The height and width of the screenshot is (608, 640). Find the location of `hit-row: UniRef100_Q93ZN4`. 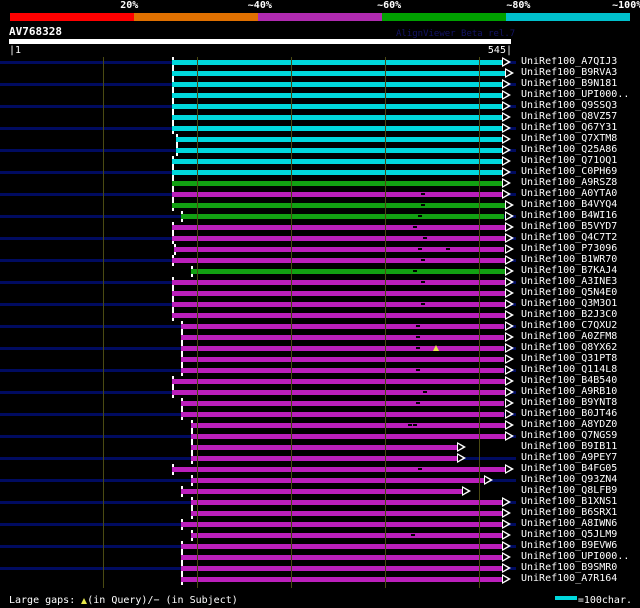

hit-row: UniRef100_Q93ZN4 is located at coordinates (320, 480).